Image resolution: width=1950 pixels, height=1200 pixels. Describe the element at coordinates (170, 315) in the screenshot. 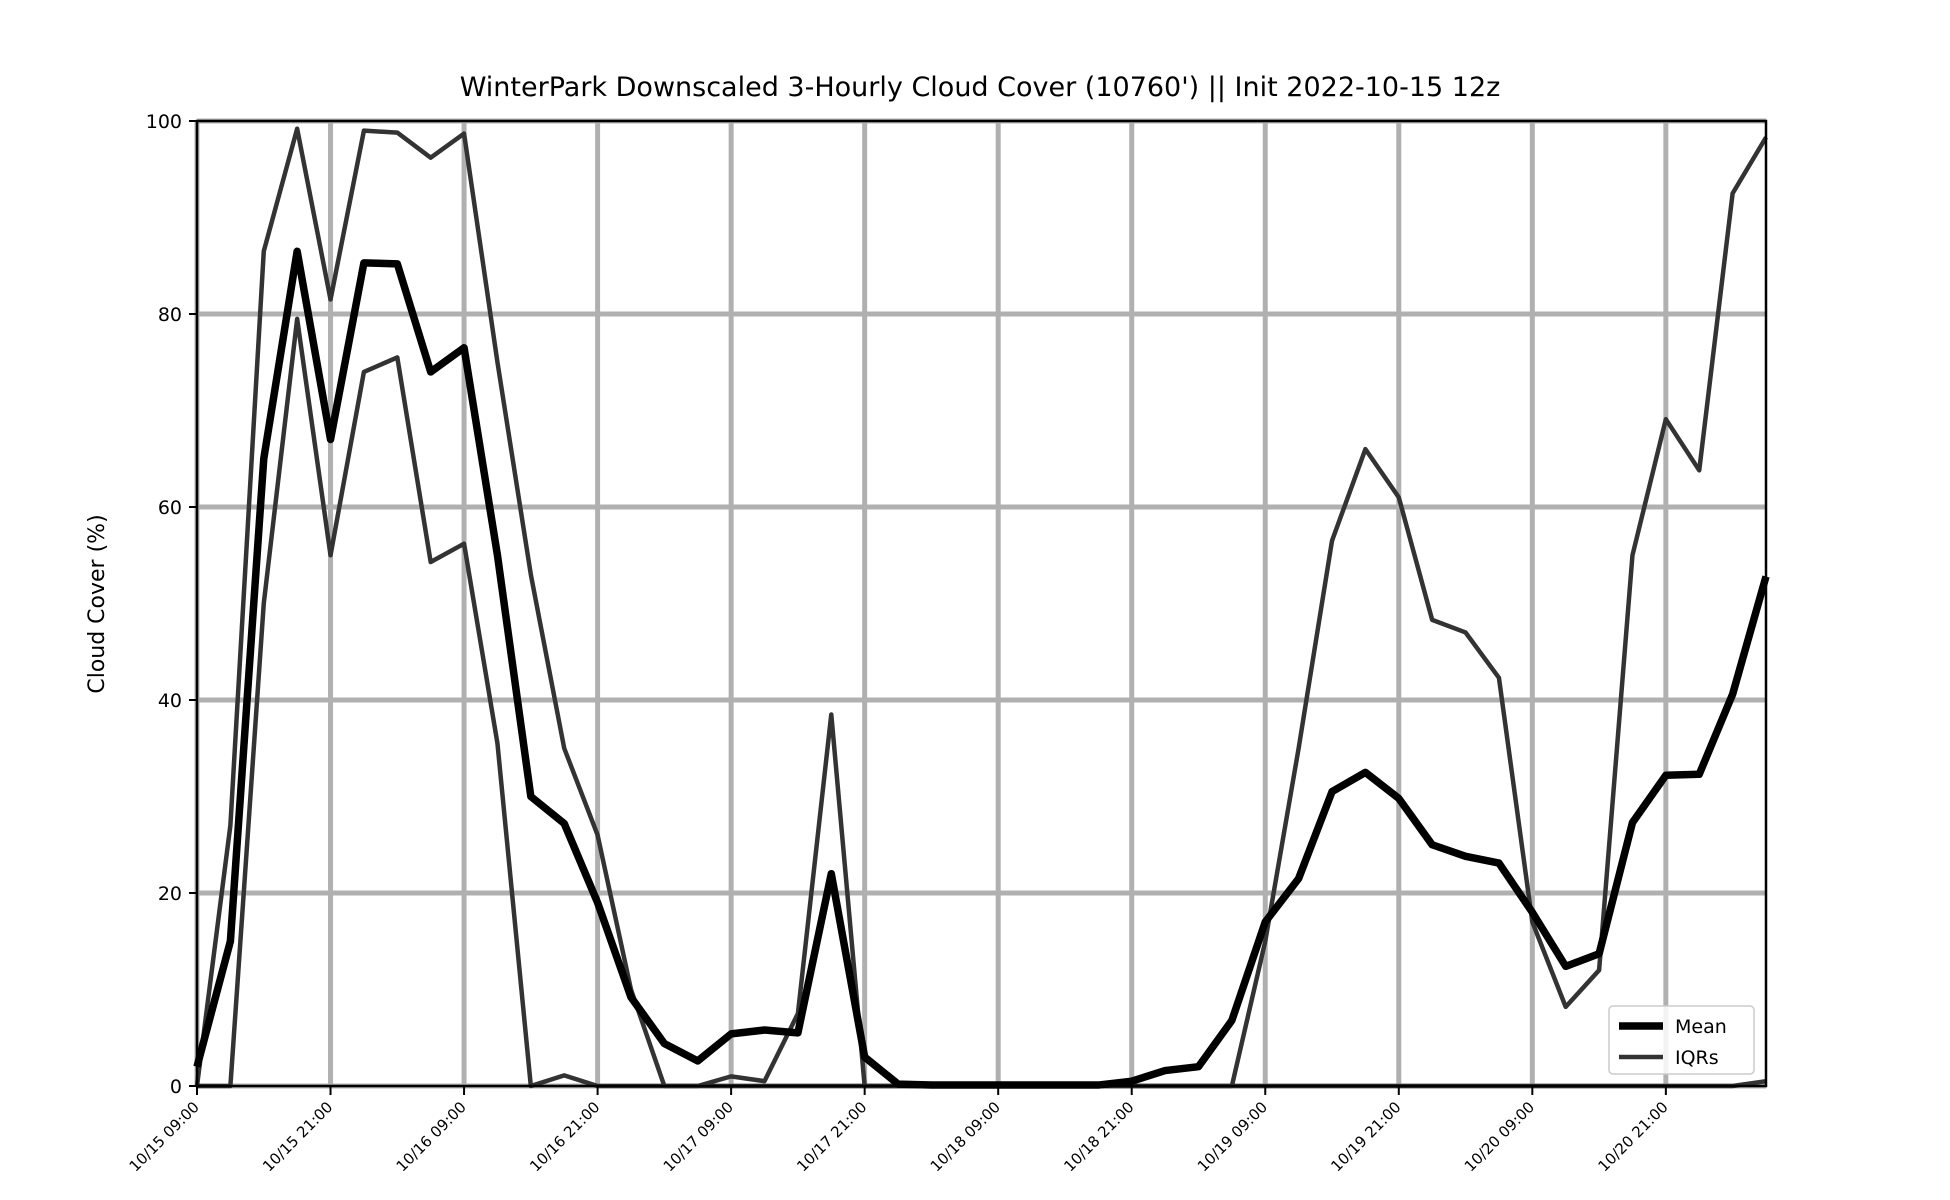

I see `y-tick-label: 80` at that location.